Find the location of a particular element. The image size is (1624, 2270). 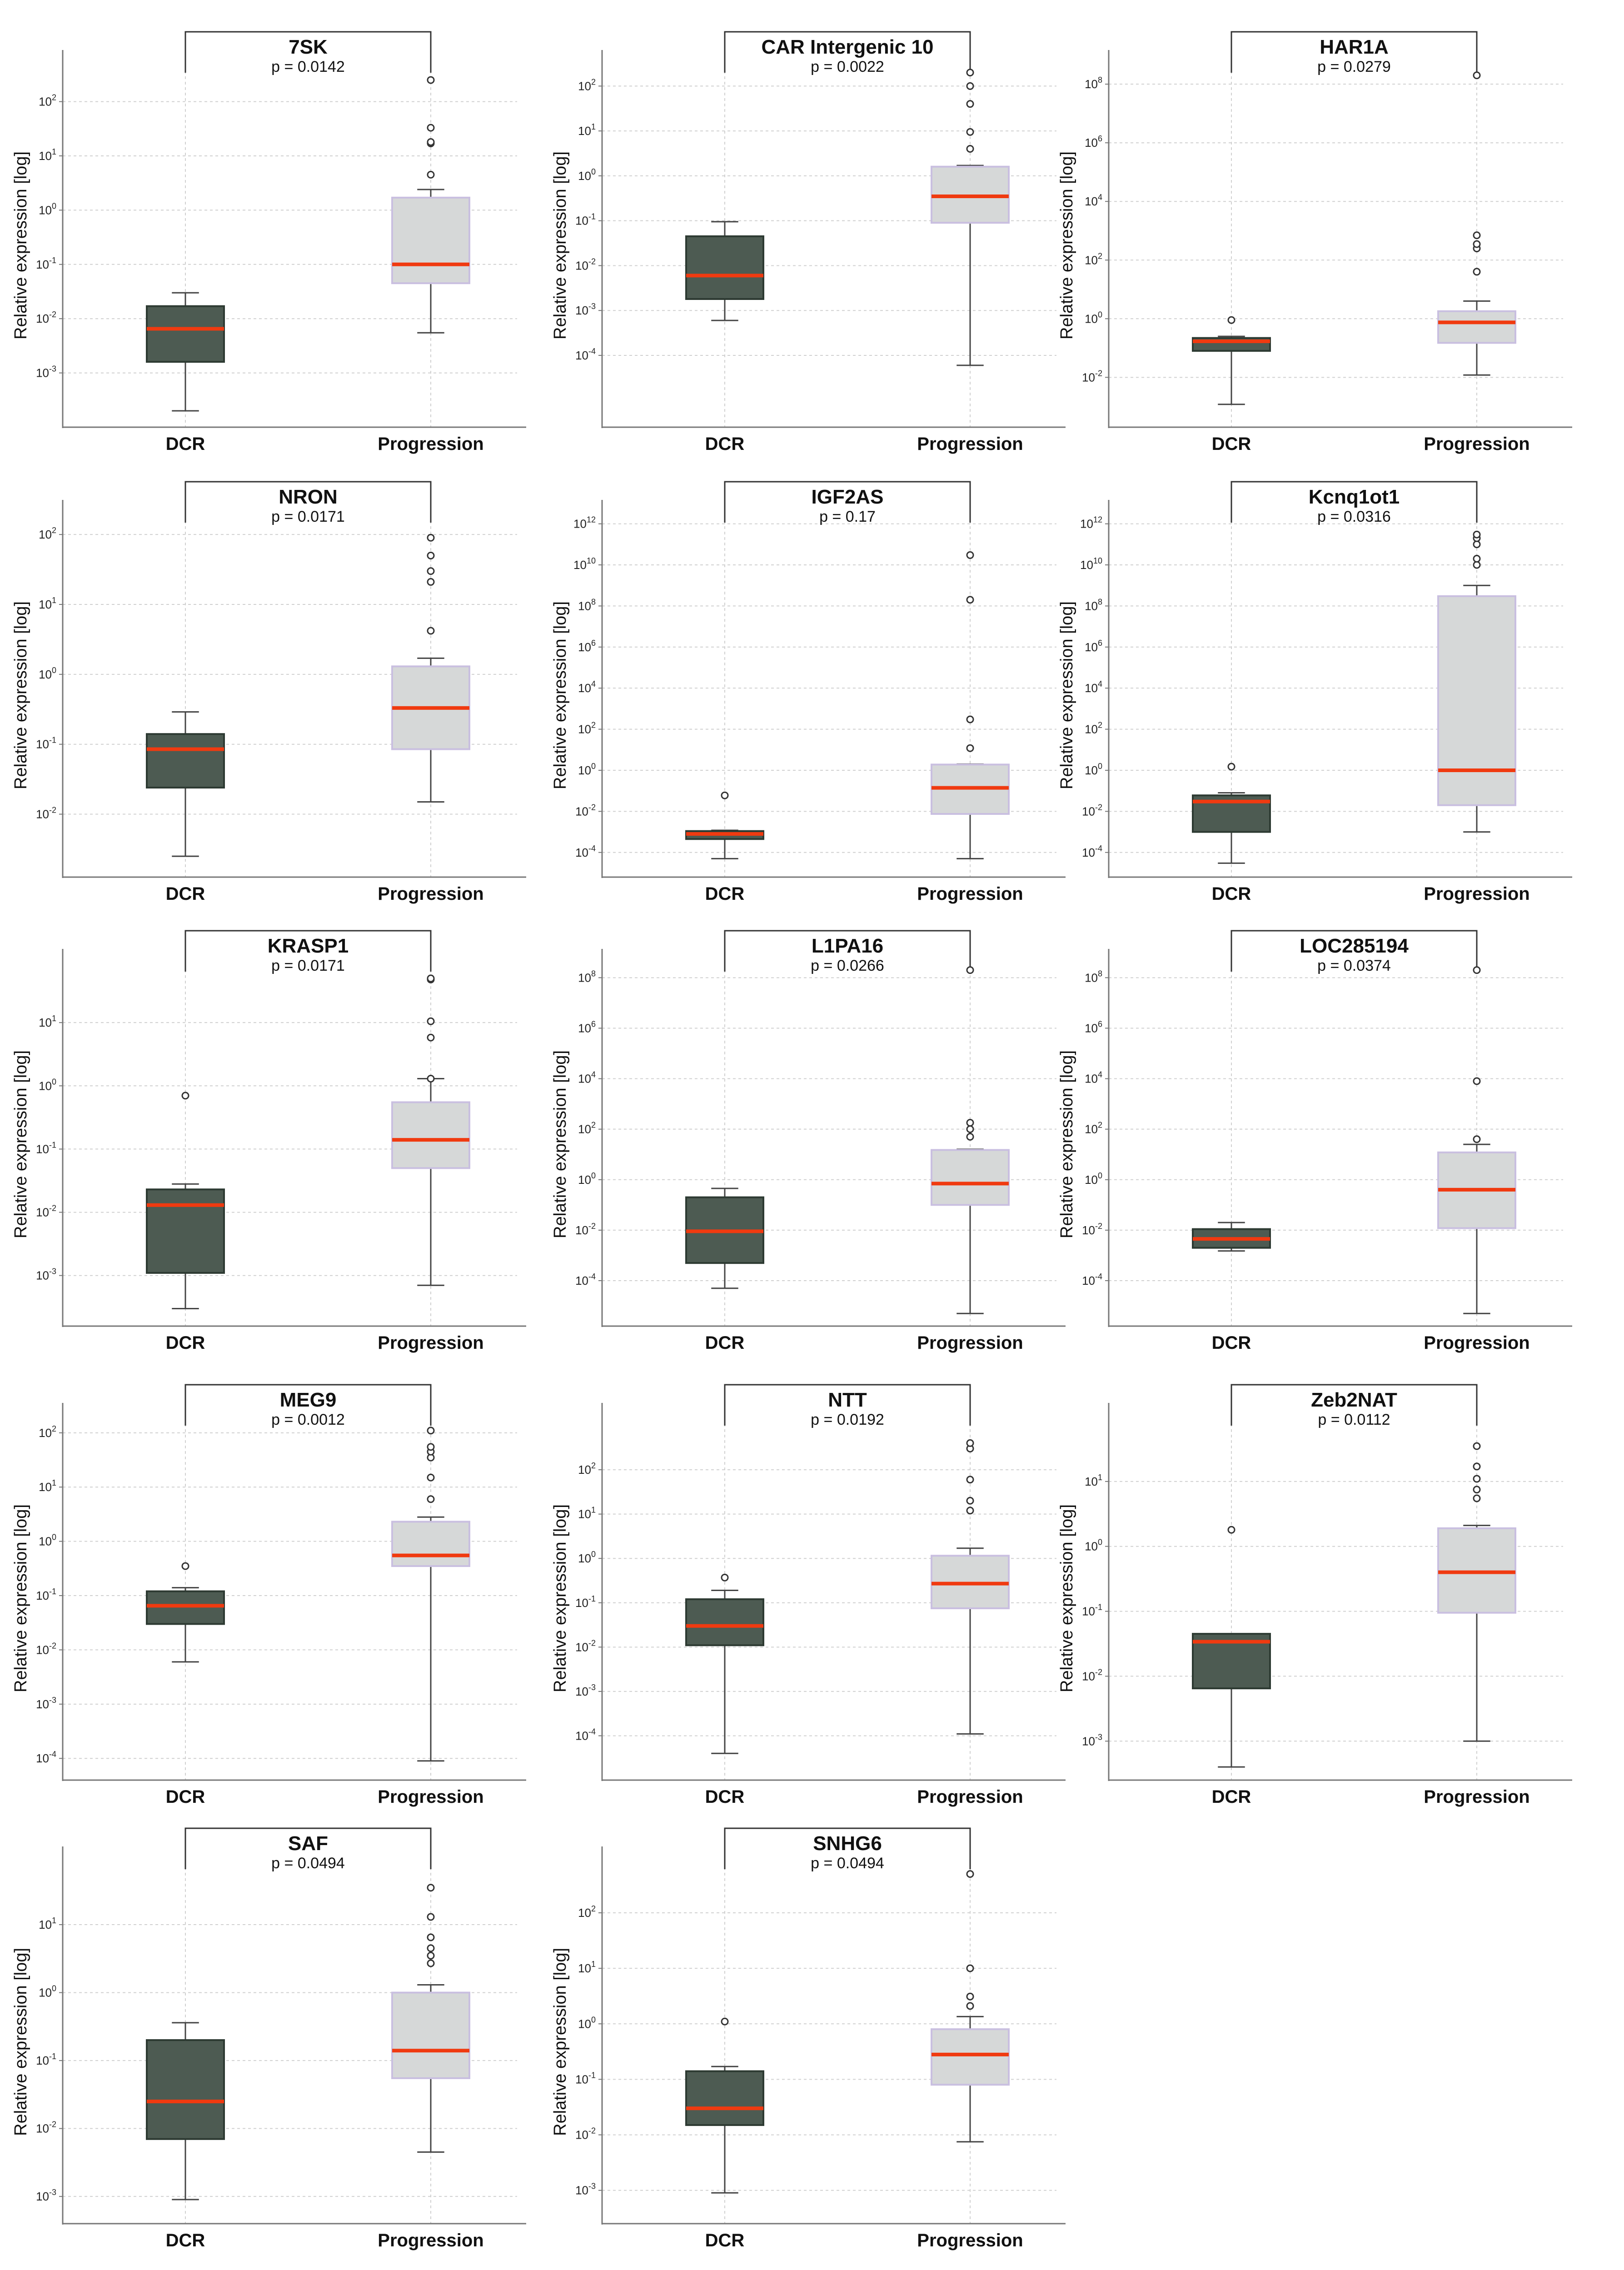

y-tick-label: 10¹⁰ is located at coordinates (1091, 564).